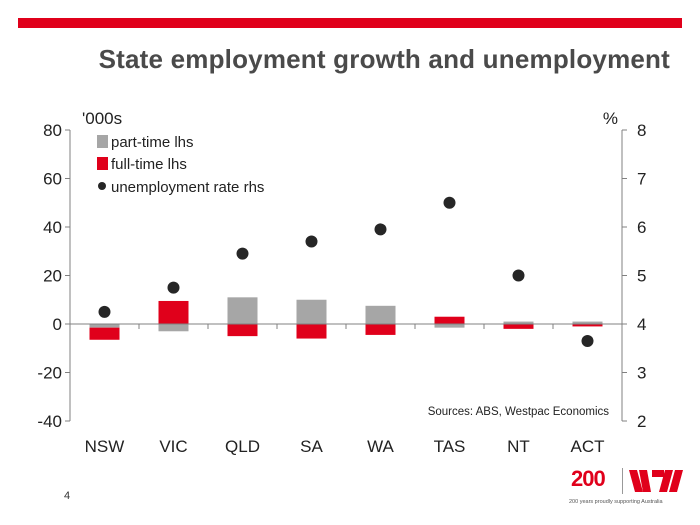  Describe the element at coordinates (616, 502) in the screenshot. I see `logo-tagline: 200 years proudly supporting Australia` at that location.